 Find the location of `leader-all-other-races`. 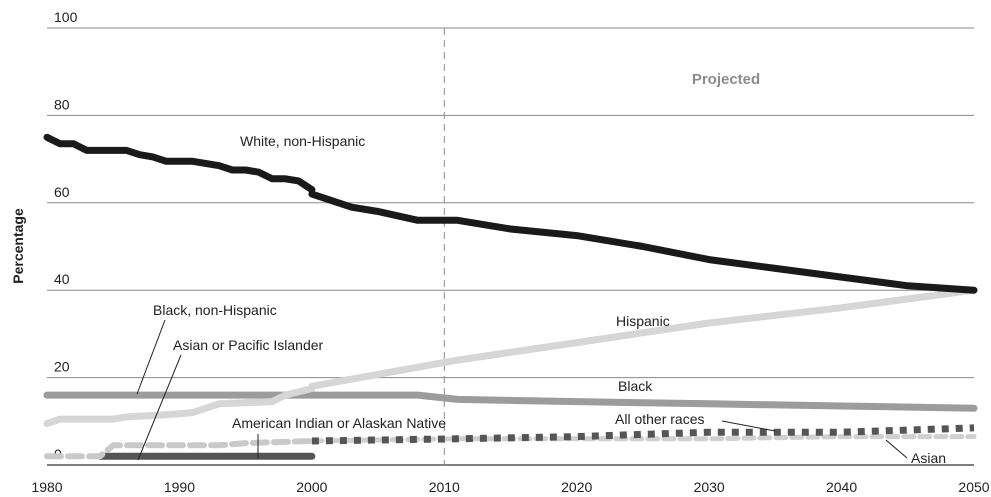

leader-all-other-races is located at coordinates (748, 426).